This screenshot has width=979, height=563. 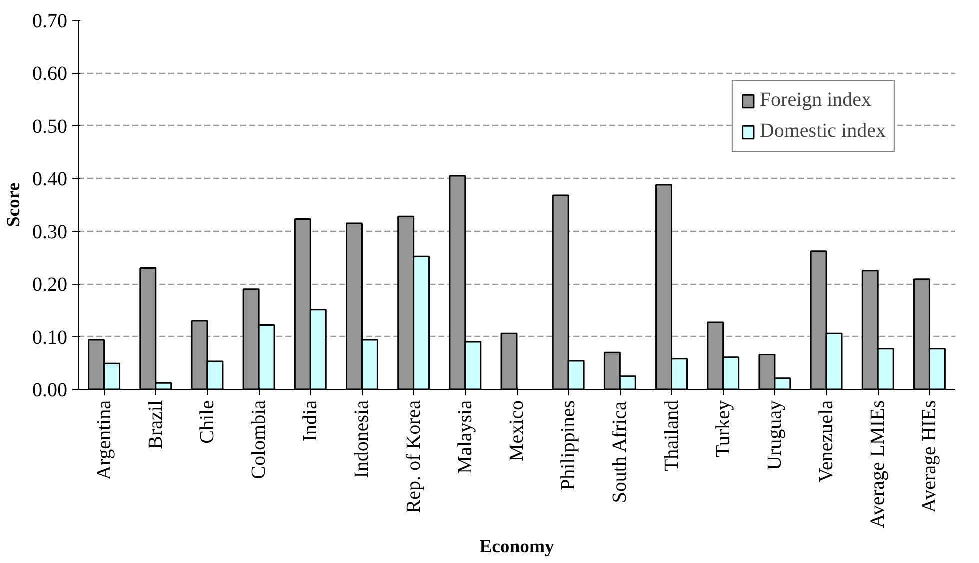 What do you see at coordinates (14, 205) in the screenshot?
I see `y-axis-title: Score` at bounding box center [14, 205].